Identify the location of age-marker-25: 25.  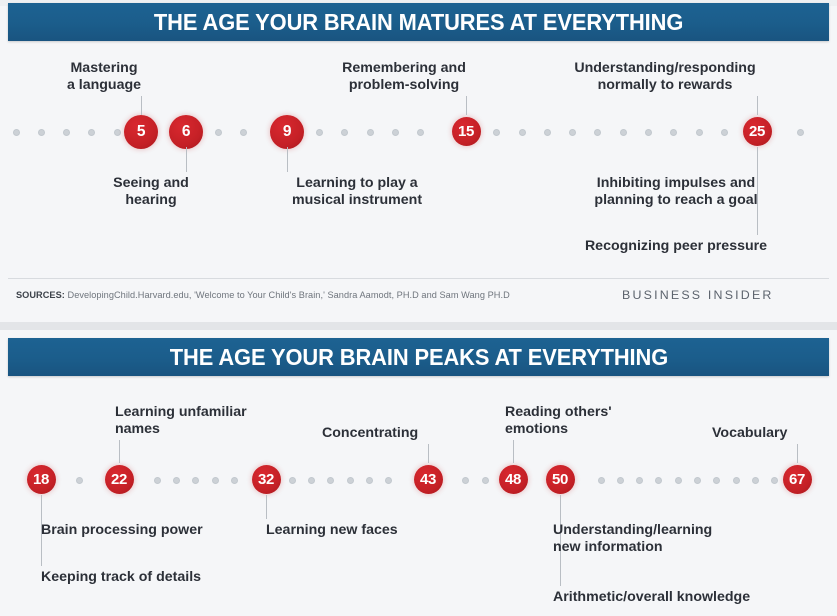
(757, 131).